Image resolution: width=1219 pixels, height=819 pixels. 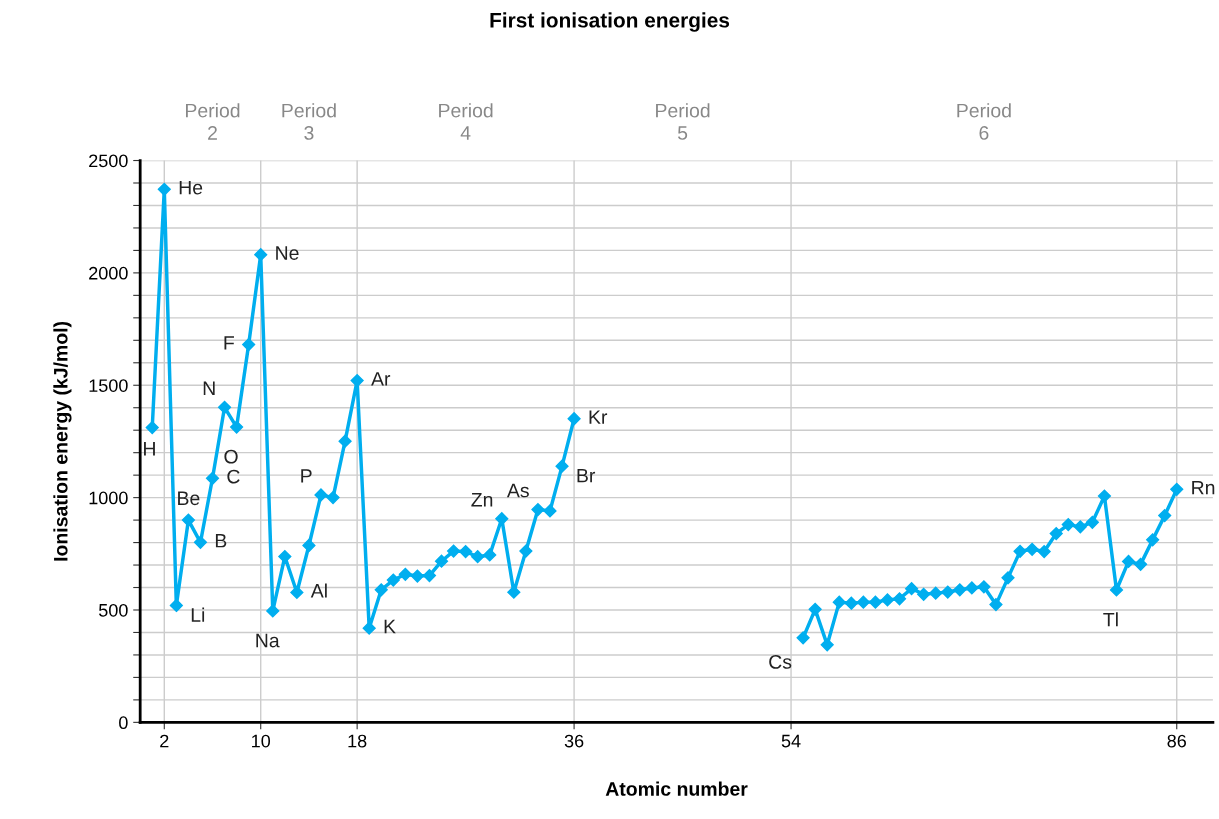 I want to click on annotation: Ar, so click(x=381, y=379).